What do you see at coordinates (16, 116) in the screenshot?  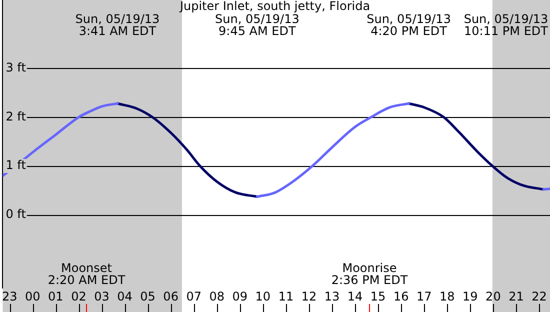 I see `y-tick-label: 2 ft` at bounding box center [16, 116].